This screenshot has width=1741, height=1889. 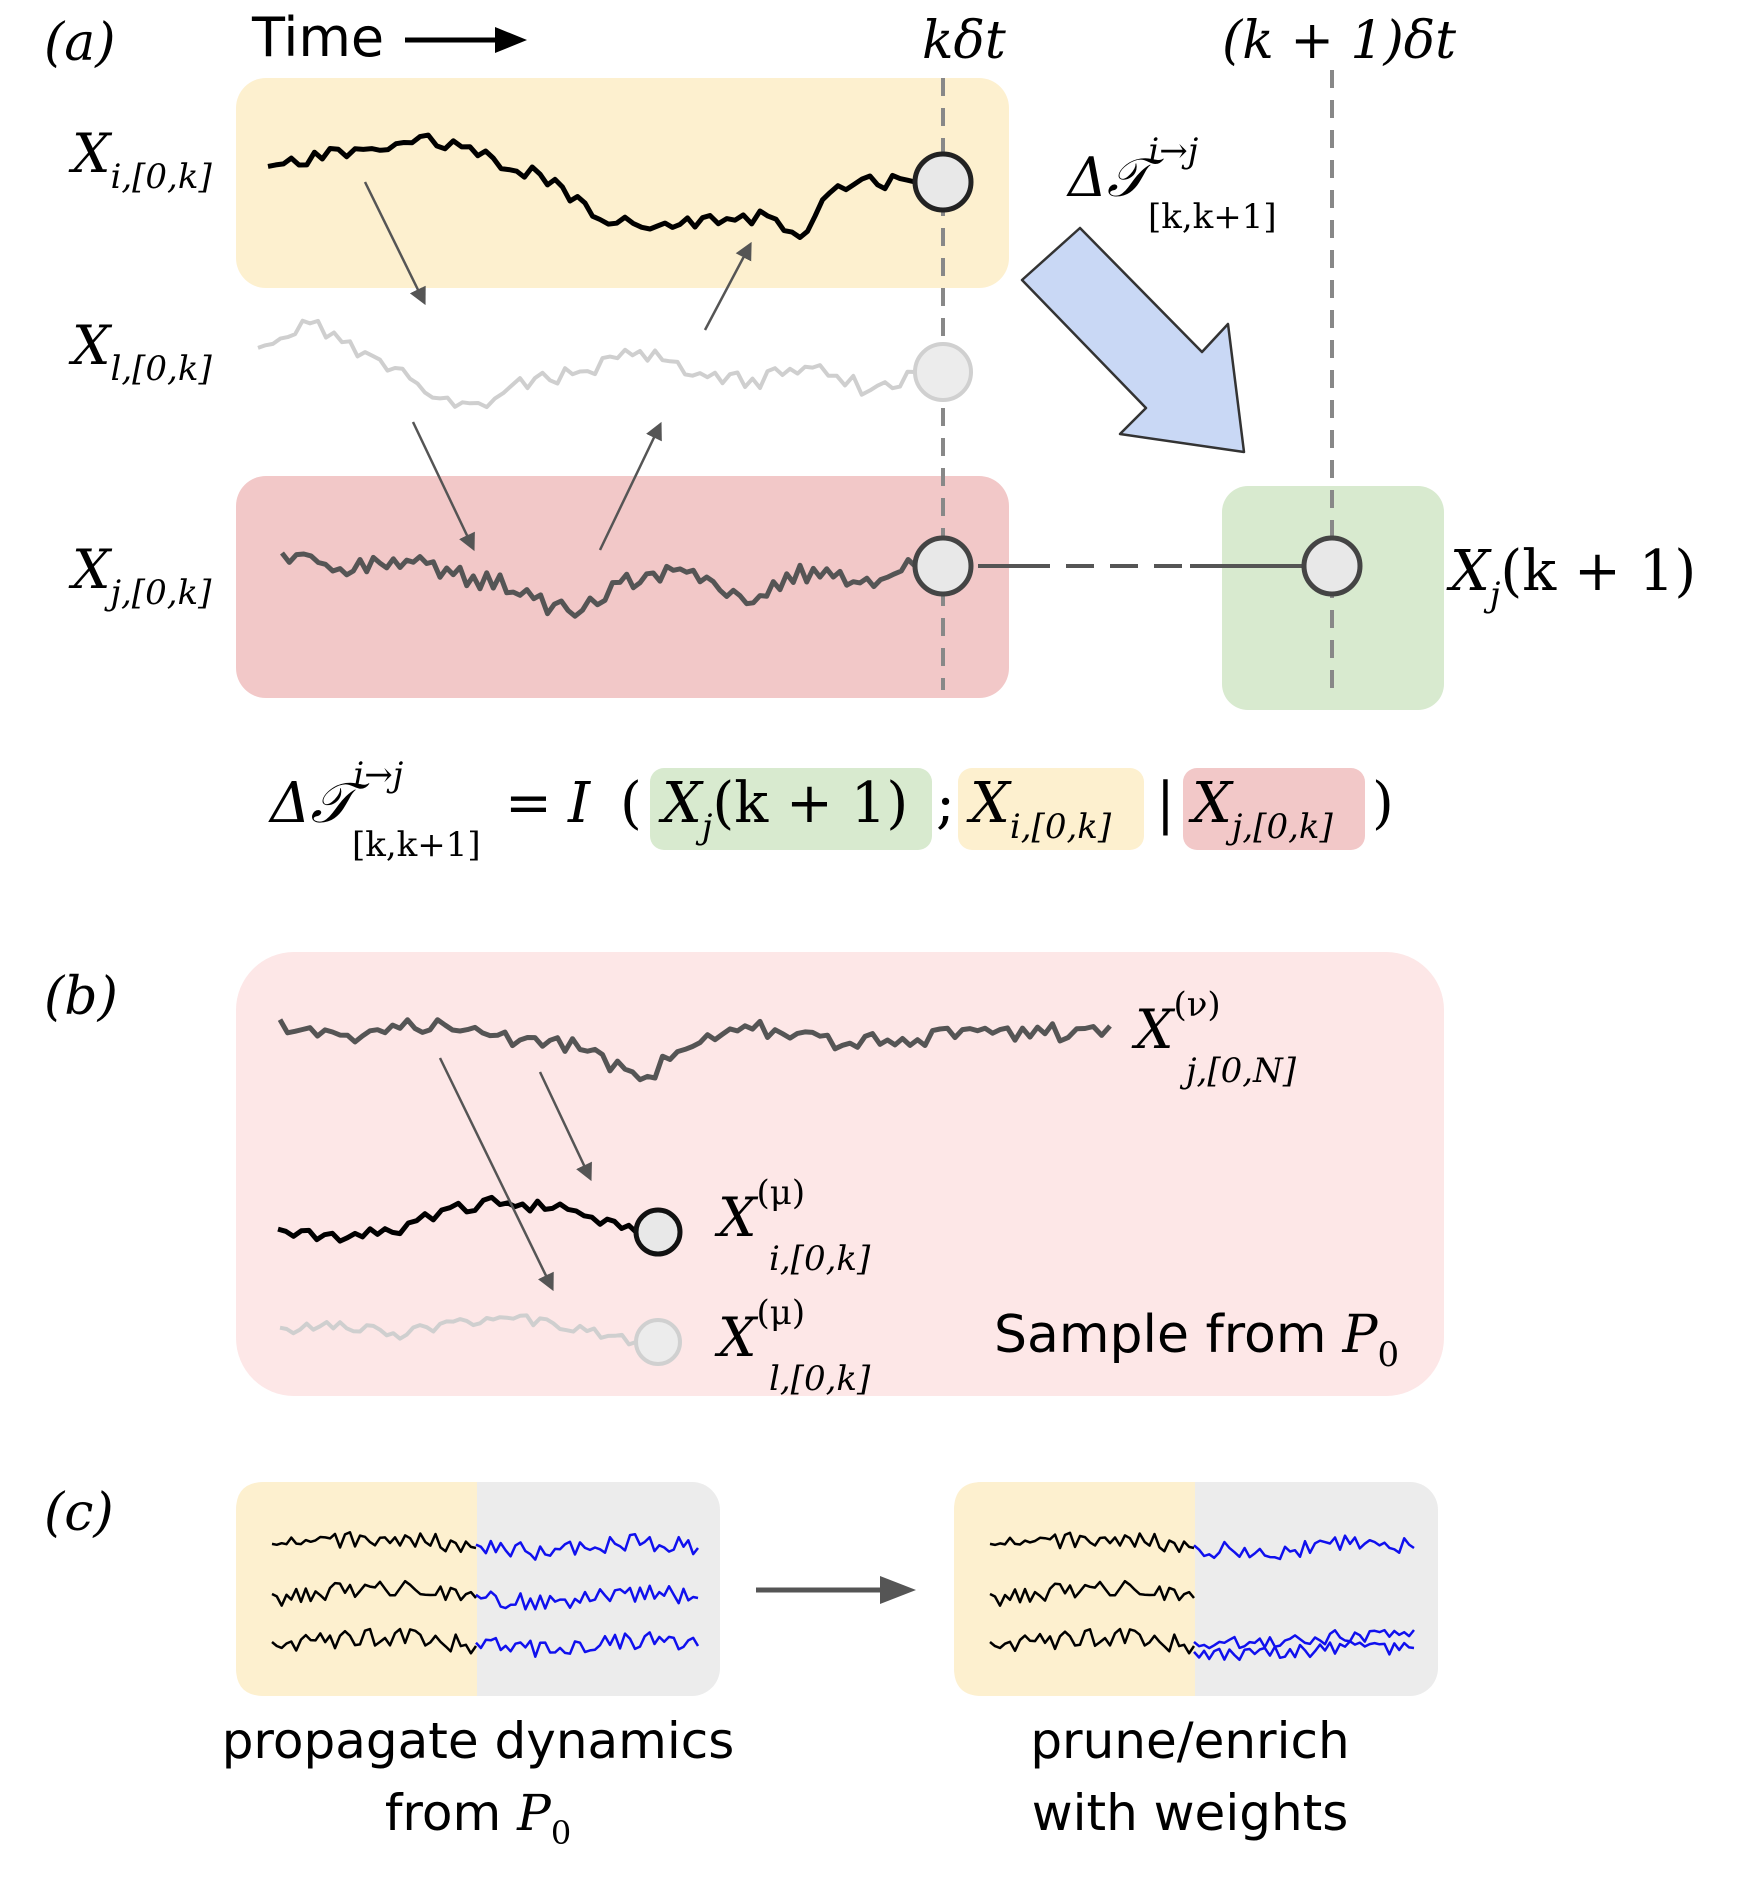 What do you see at coordinates (478, 1741) in the screenshot?
I see `propagate-caption-line1: propagate dynamics` at bounding box center [478, 1741].